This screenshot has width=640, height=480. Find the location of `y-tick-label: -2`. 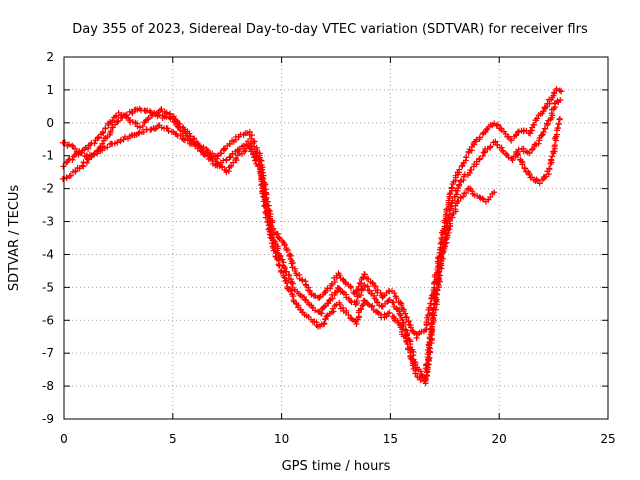

y-tick-label: -2 is located at coordinates (48, 189).